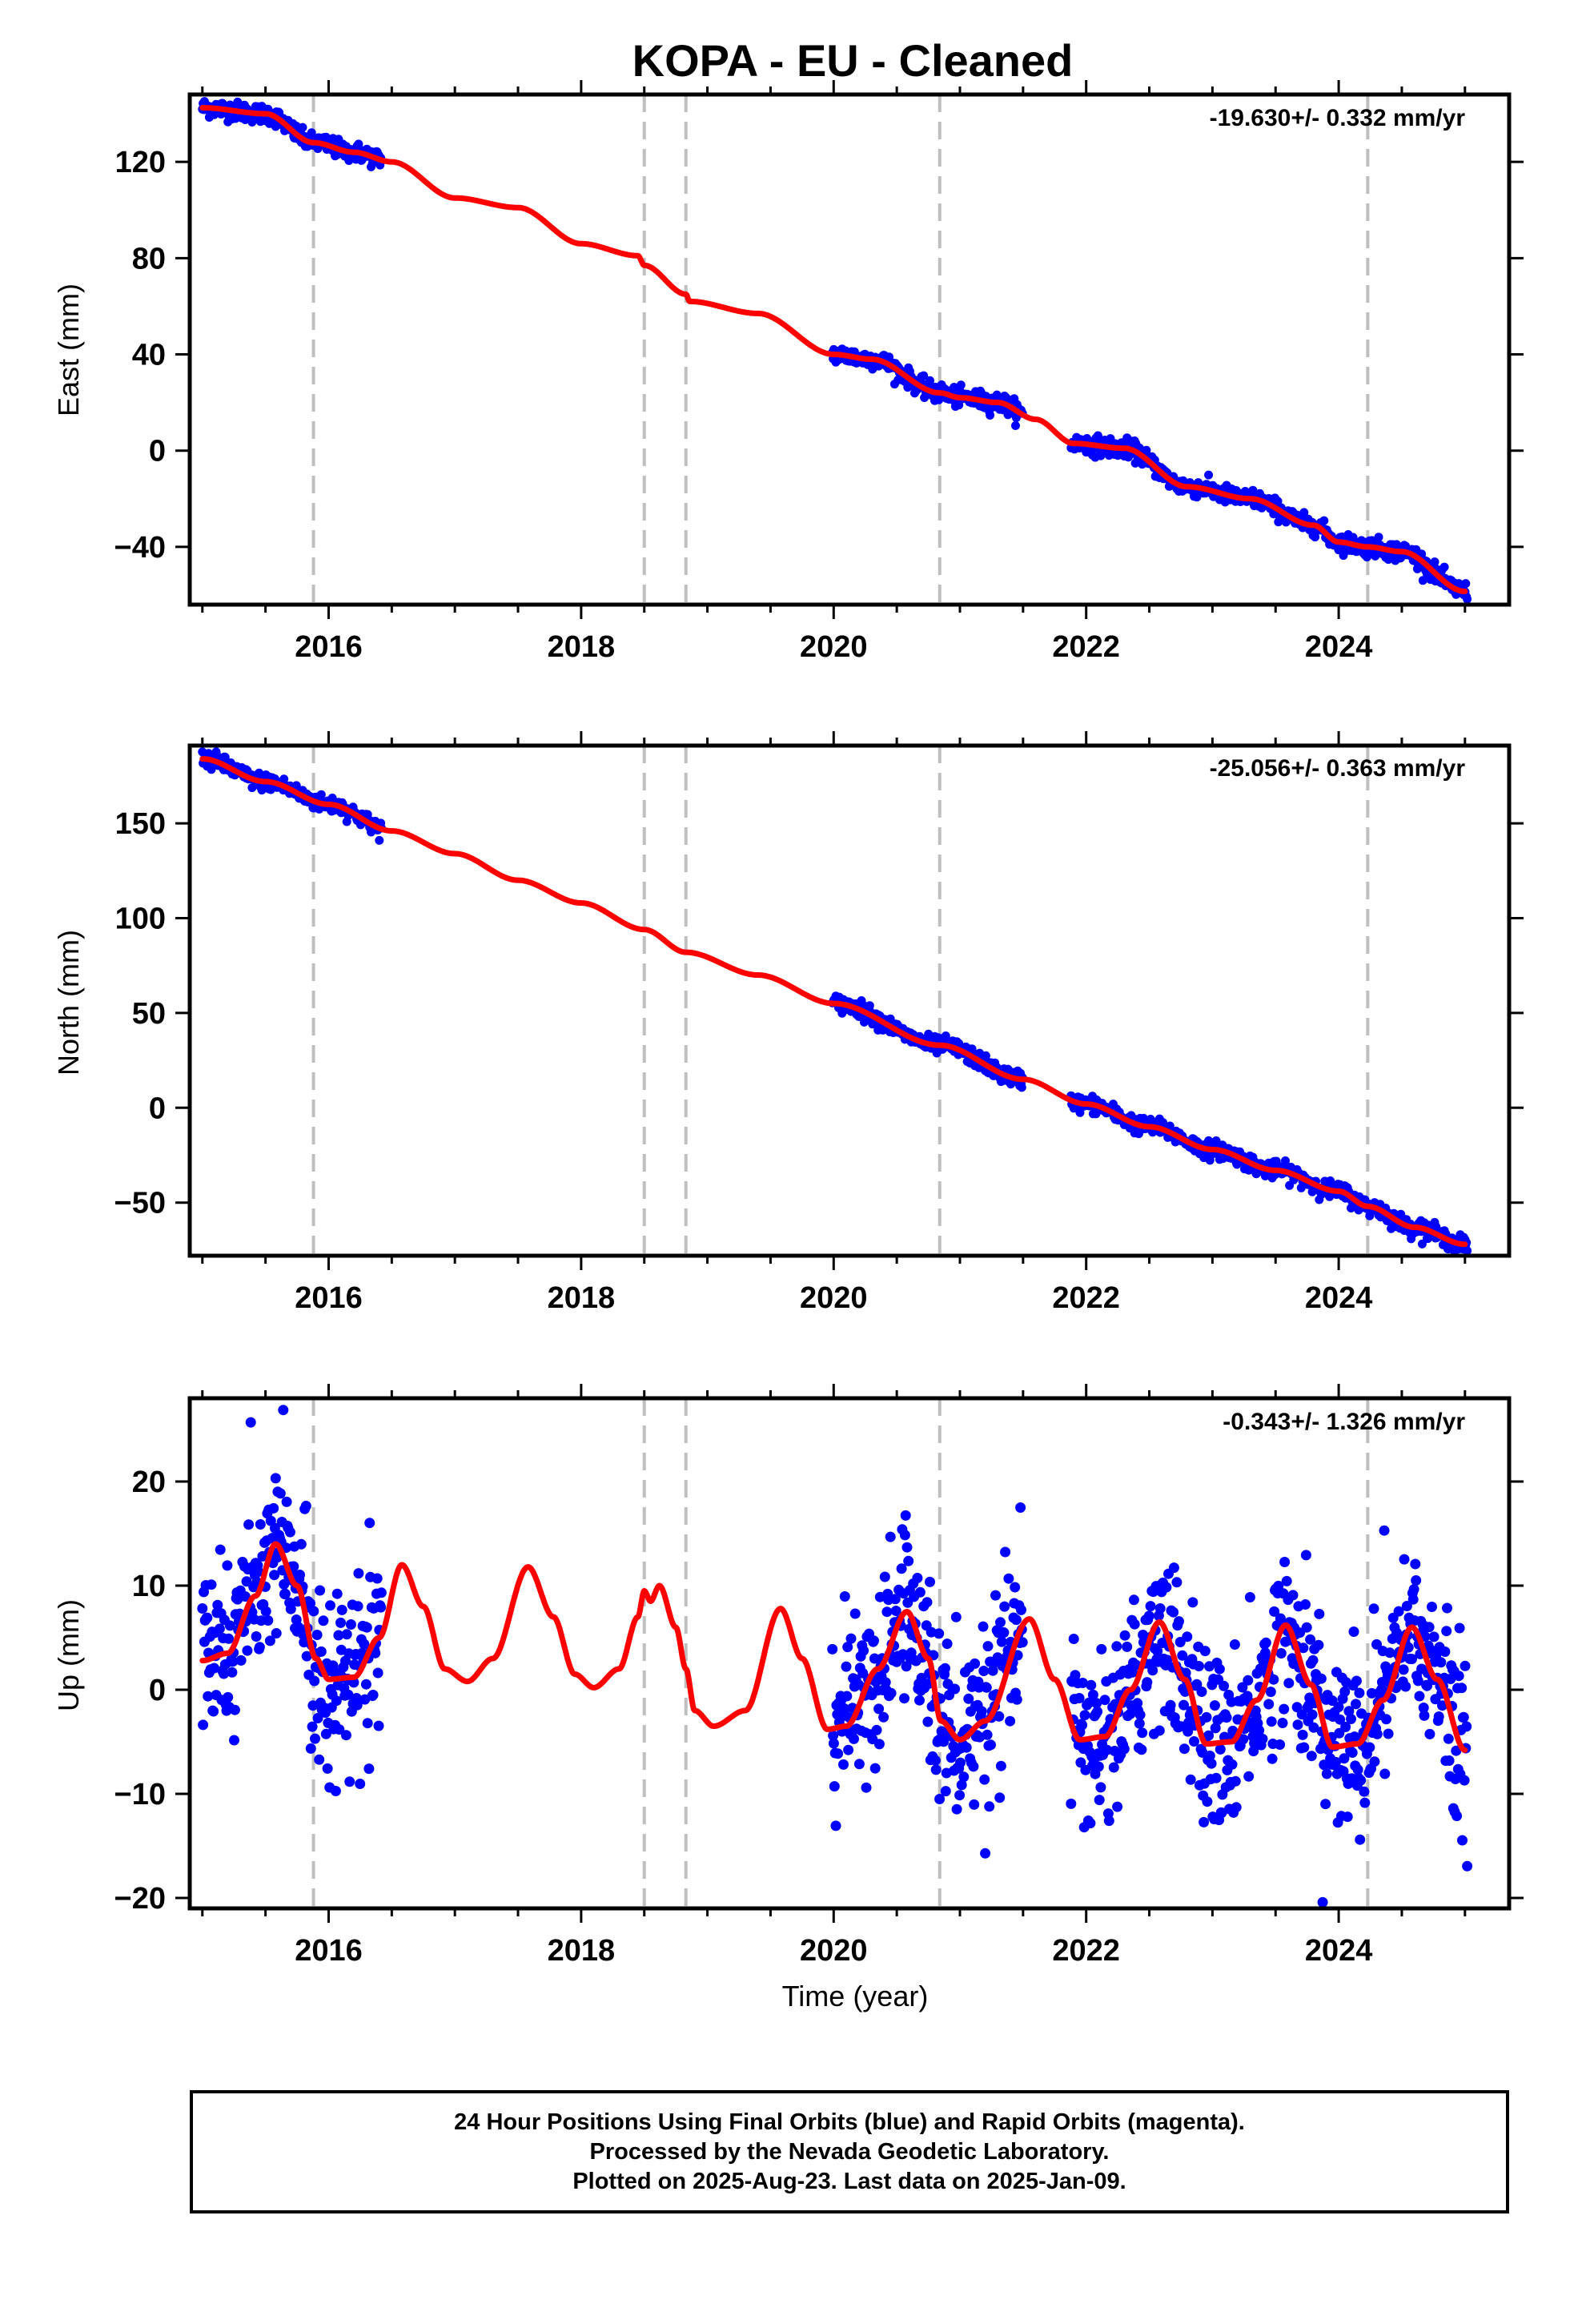  Describe the element at coordinates (379, 840) in the screenshot. I see `north-data-point` at that location.